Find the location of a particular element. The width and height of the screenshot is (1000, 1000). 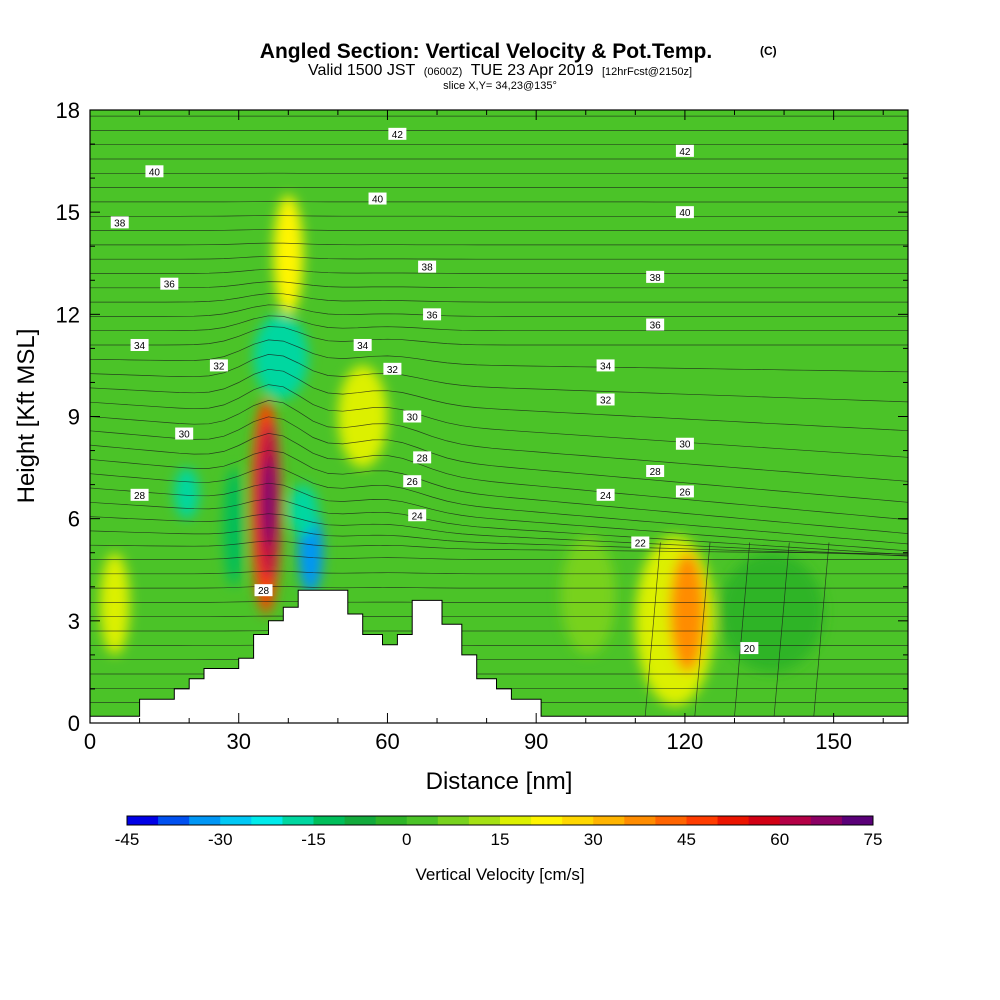

colorbar is located at coordinates (500, 820).